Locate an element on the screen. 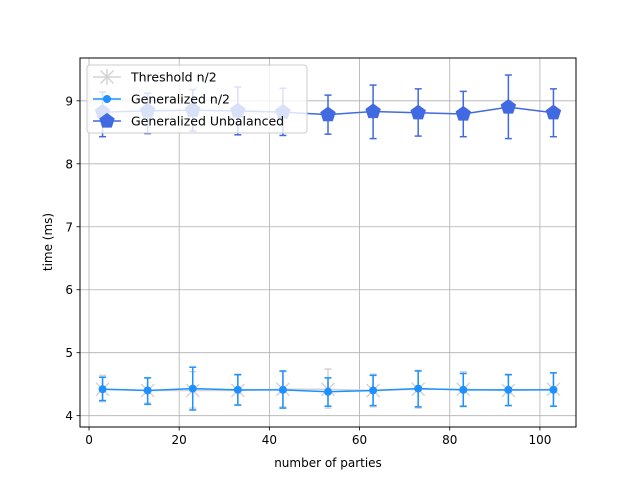 Image resolution: width=640 pixels, height=480 pixels. x-tick-label: 100 is located at coordinates (539, 440).